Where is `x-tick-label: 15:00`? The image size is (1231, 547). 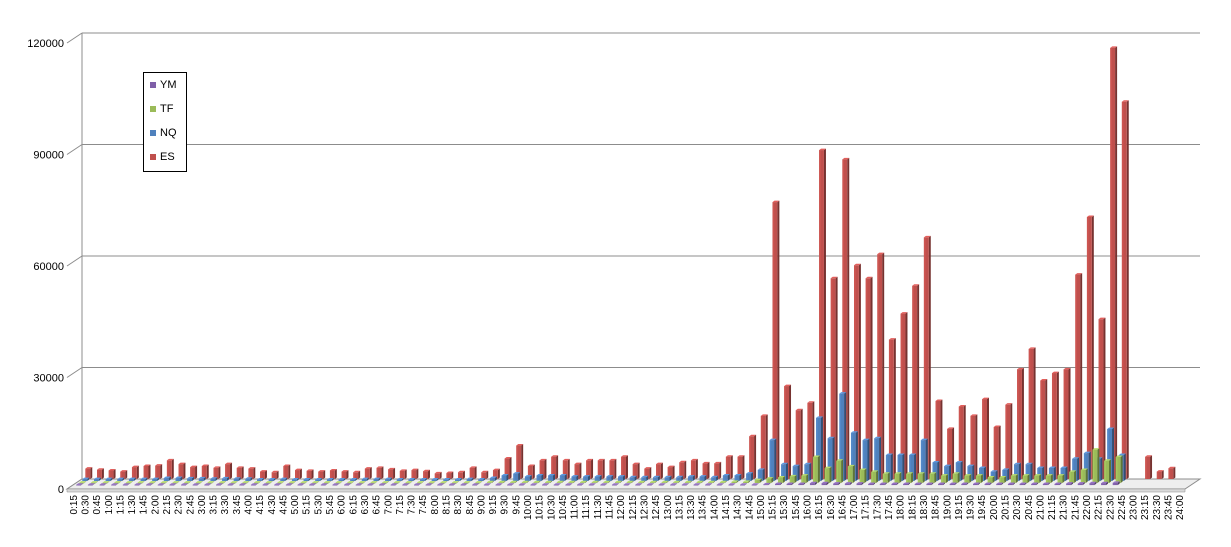
x-tick-label: 15:00 is located at coordinates (761, 507).